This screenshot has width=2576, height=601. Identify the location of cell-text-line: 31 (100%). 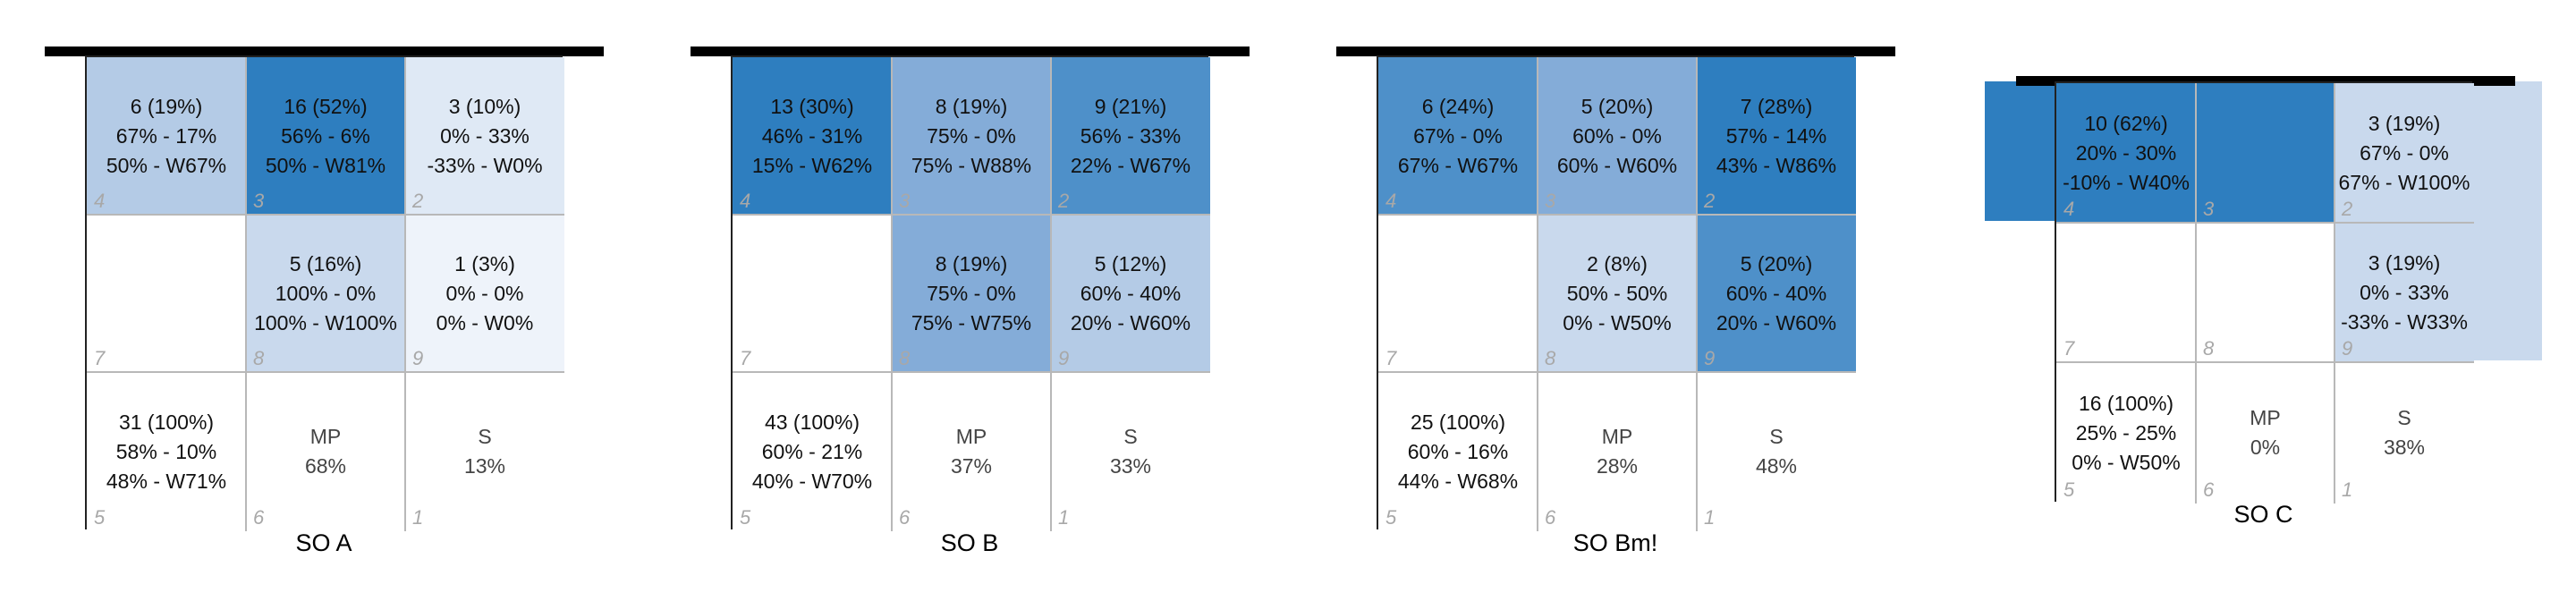
(166, 422).